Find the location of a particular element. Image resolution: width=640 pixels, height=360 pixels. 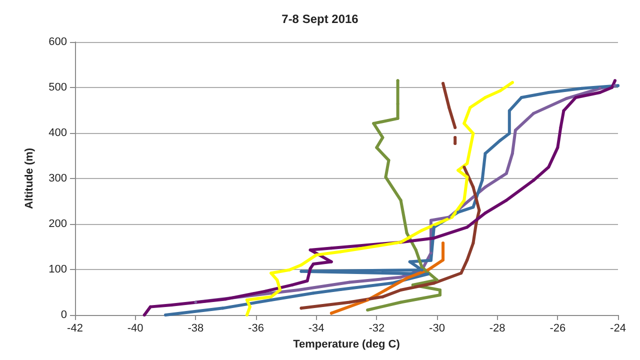

y-axis-title: Altitude (m) is located at coordinates (30, 179).